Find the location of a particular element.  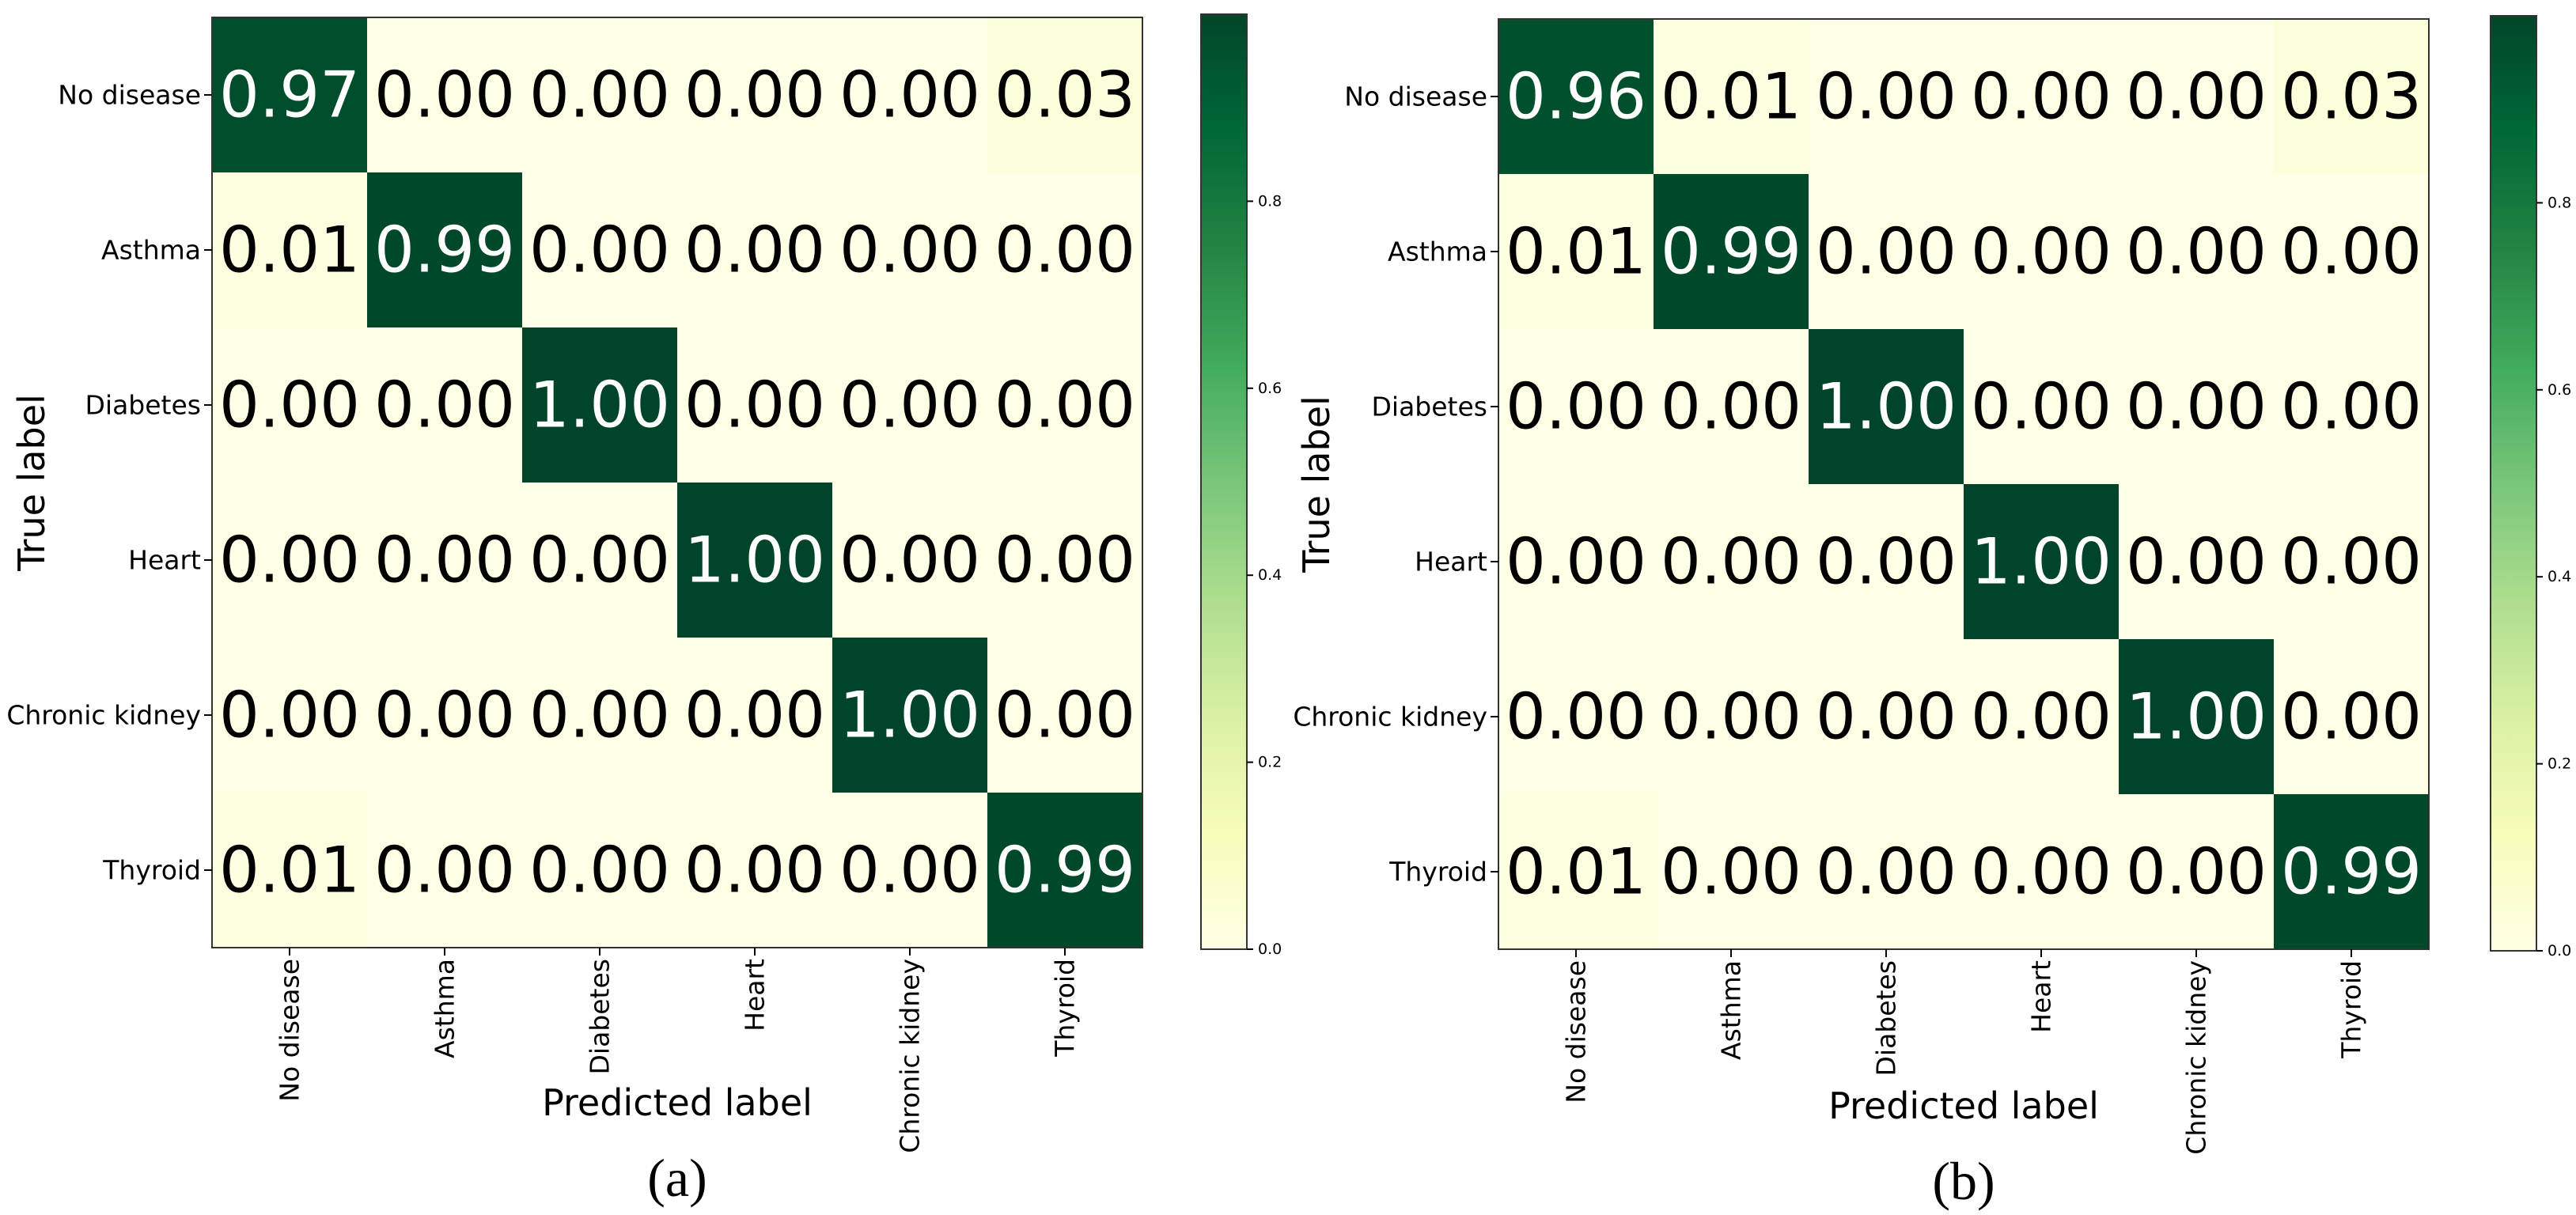

y-tick-label: Asthma is located at coordinates (1437, 252).